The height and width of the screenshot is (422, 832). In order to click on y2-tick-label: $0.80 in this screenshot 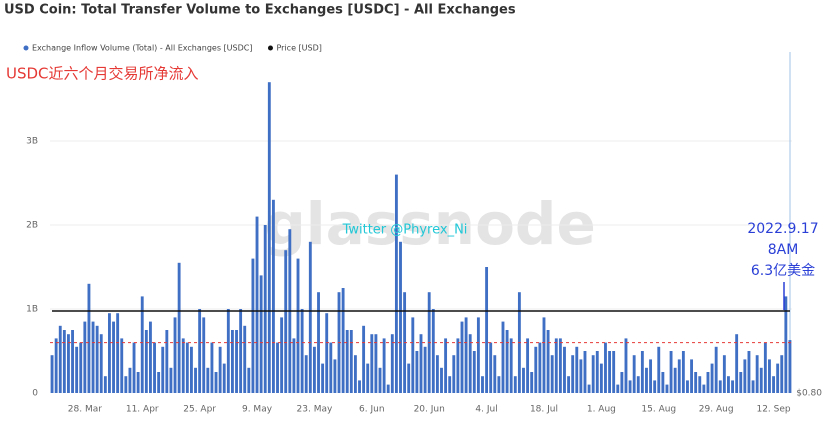, I will do `click(809, 394)`.